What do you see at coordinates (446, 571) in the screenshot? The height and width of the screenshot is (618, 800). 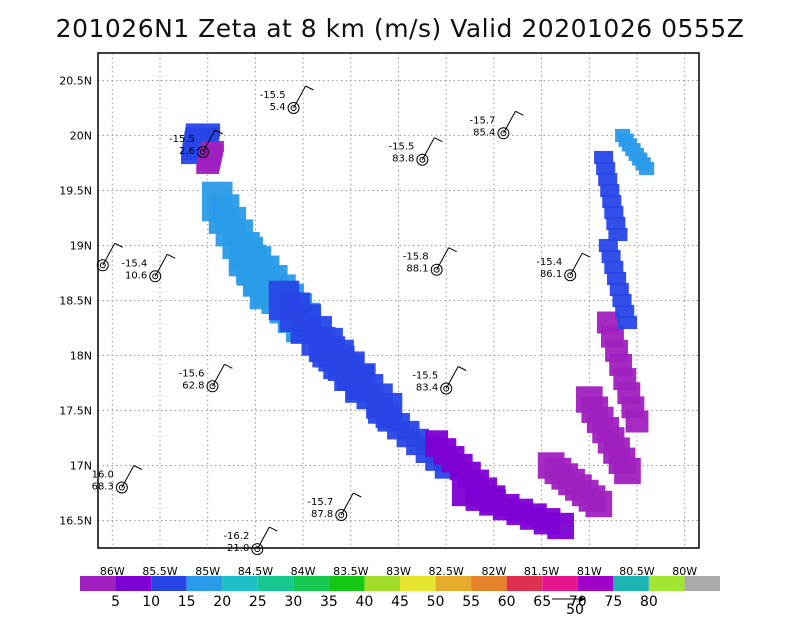 I see `x-tick-label: 82.5W` at bounding box center [446, 571].